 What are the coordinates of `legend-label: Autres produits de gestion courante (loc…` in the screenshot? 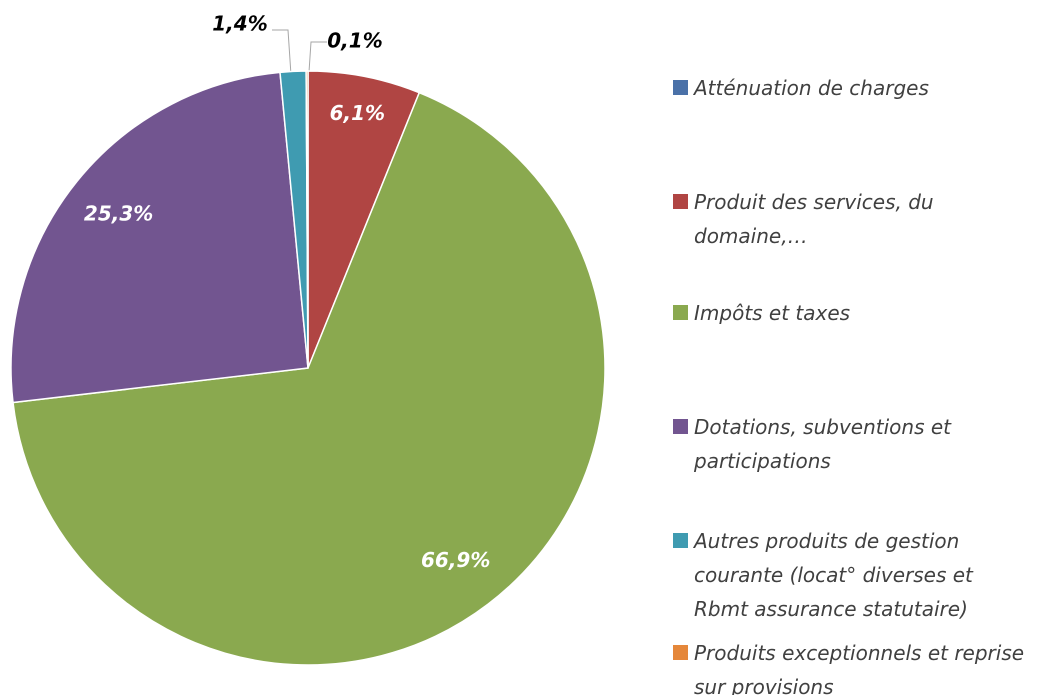 It's located at (833, 575).